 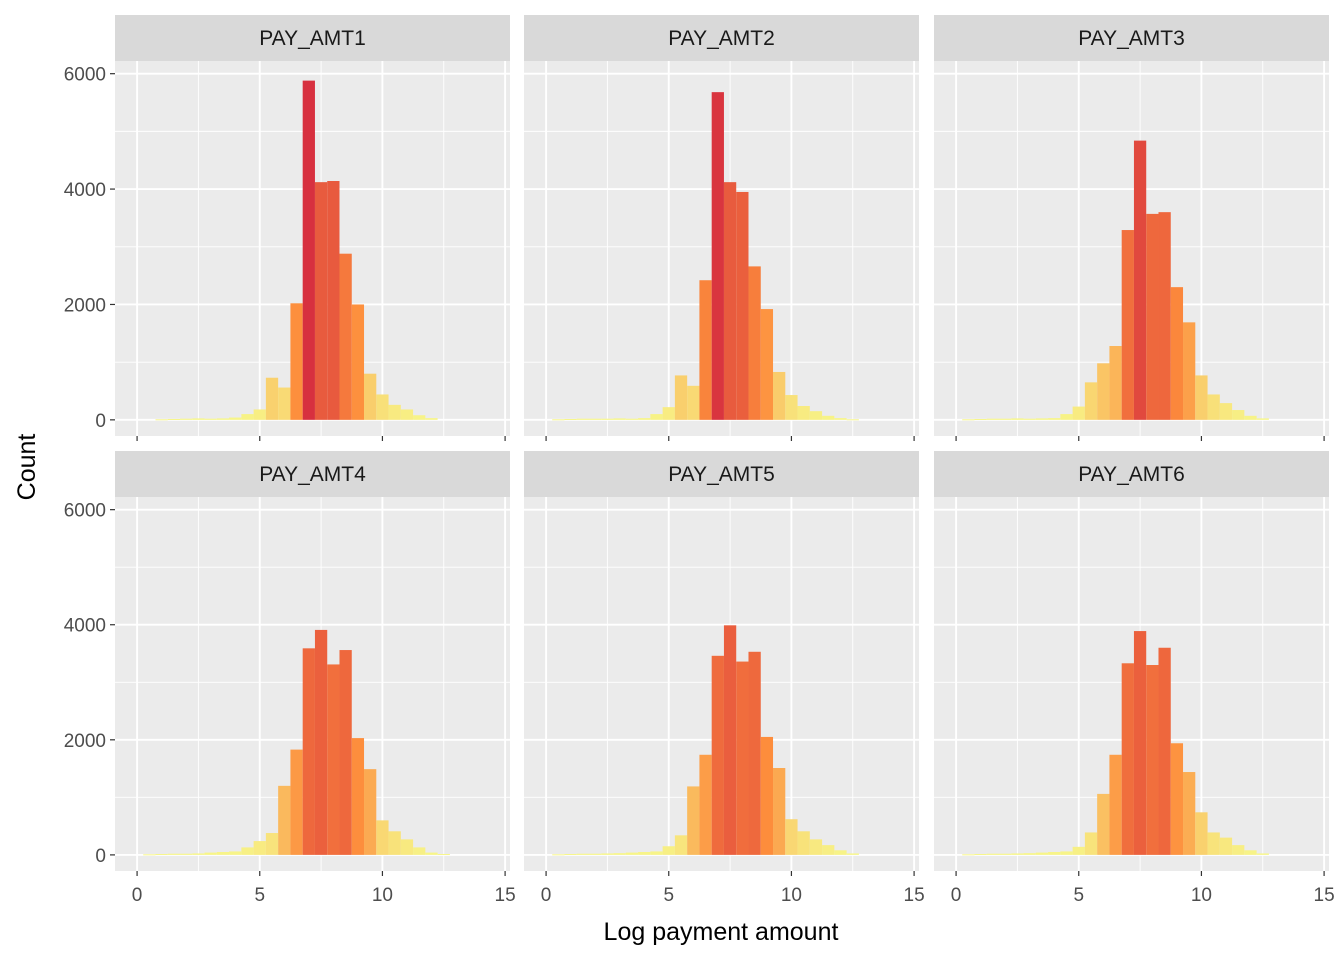 I want to click on facet-label: PAY_AMT2, so click(x=721, y=38).